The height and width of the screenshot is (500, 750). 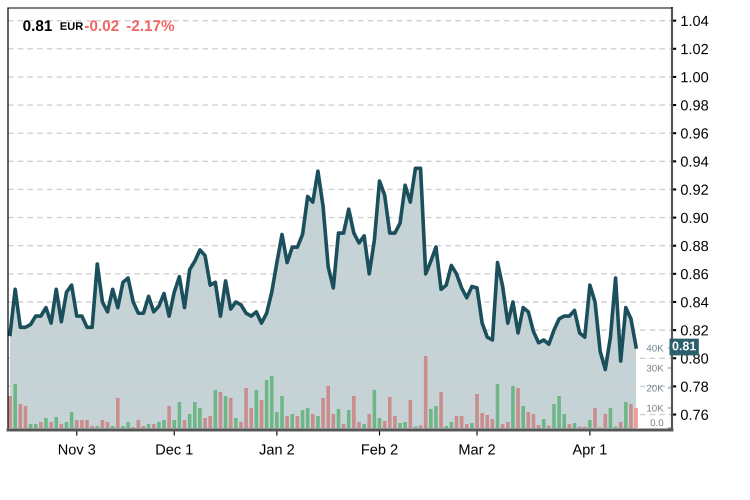 I want to click on x-tick-label: Mar 2, so click(x=477, y=449).